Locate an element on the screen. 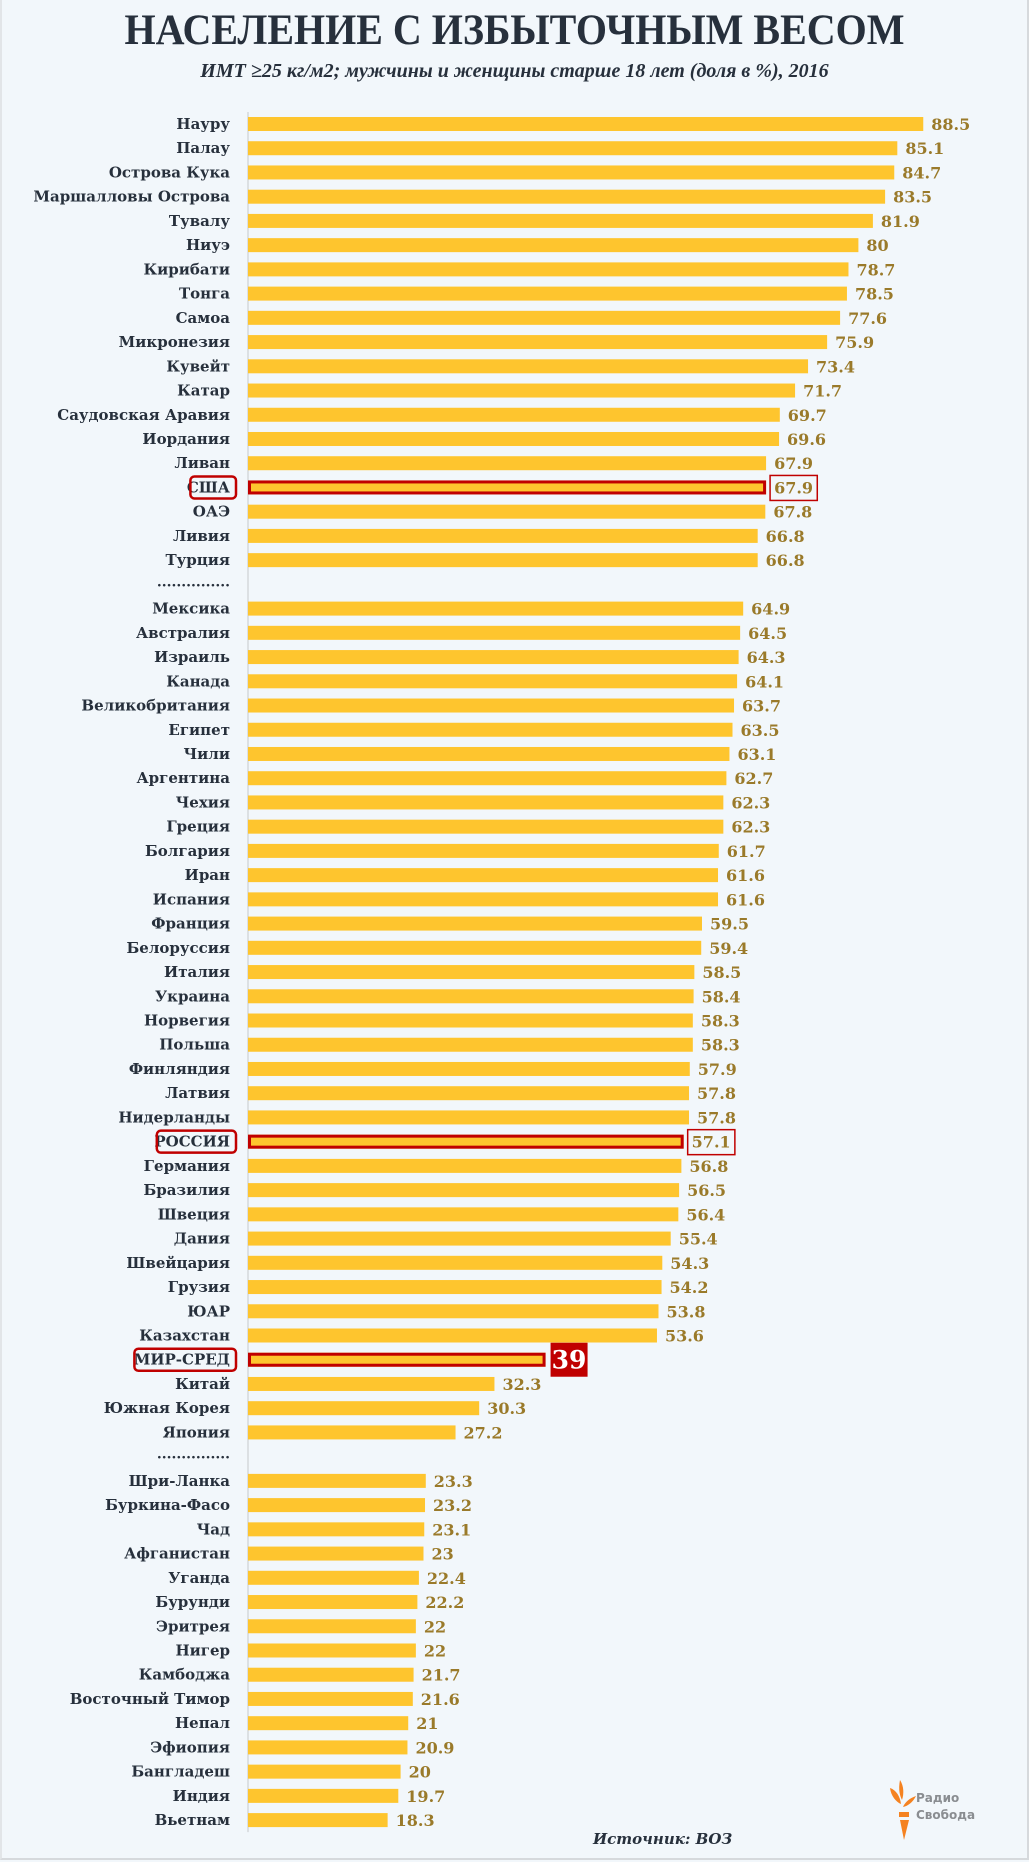 The height and width of the screenshot is (1862, 1029). data-label: 61.7 is located at coordinates (746, 851).